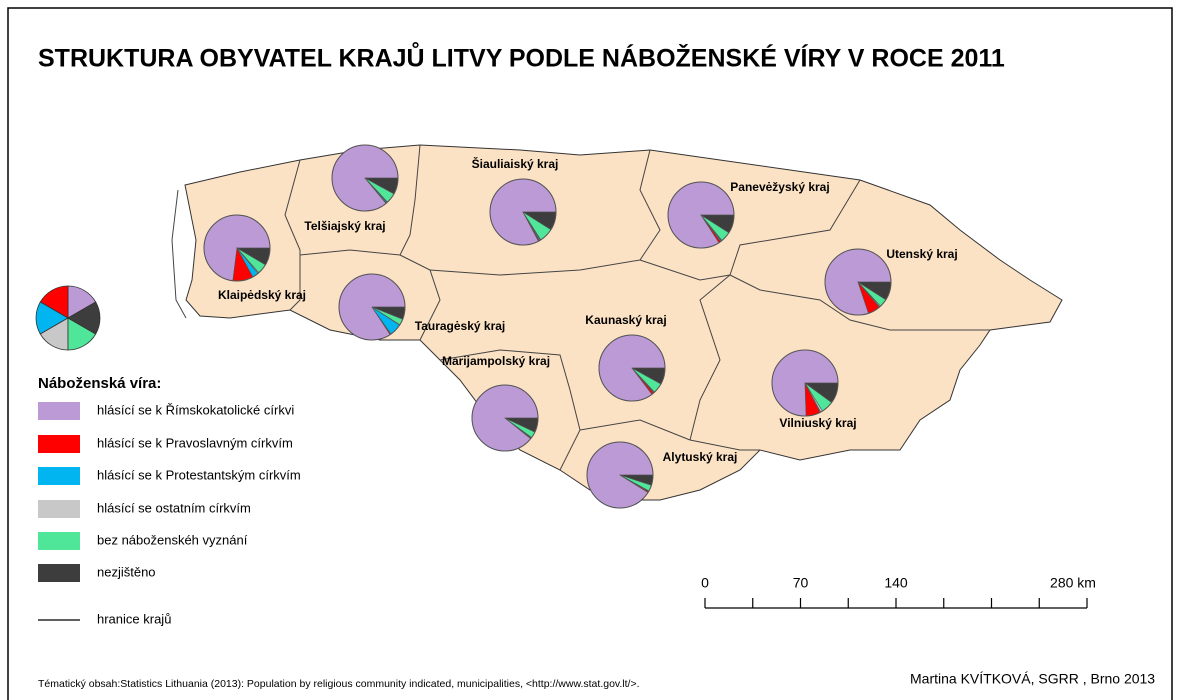 The image size is (1184, 700). I want to click on legend-label: hlásící se k Římskokatolické církvi, so click(195, 409).